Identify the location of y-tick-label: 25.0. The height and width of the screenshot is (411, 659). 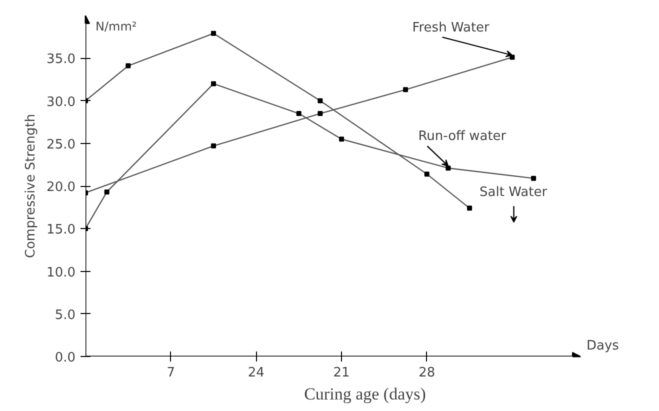
(61, 144).